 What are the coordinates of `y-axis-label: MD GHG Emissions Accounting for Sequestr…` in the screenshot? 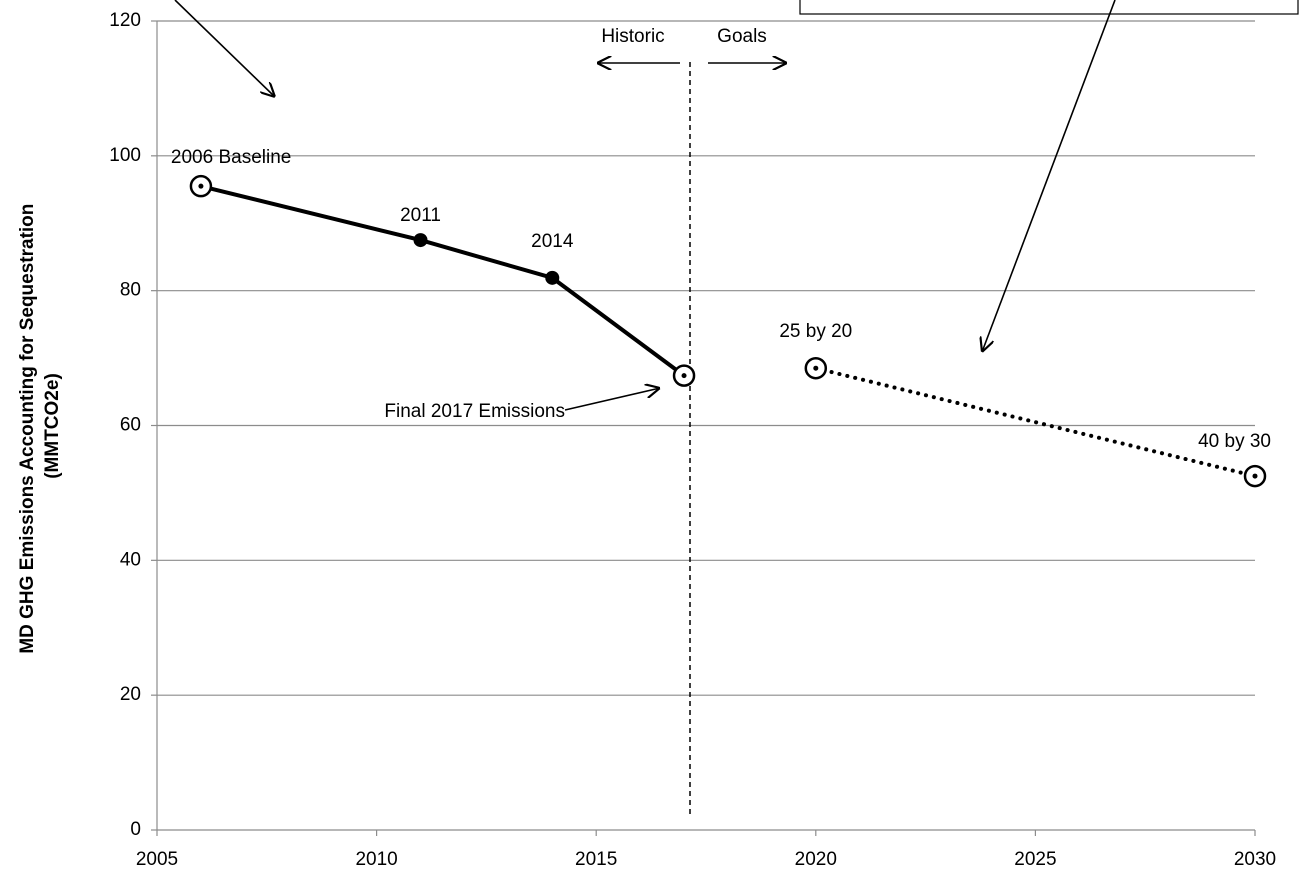 It's located at (40, 425).